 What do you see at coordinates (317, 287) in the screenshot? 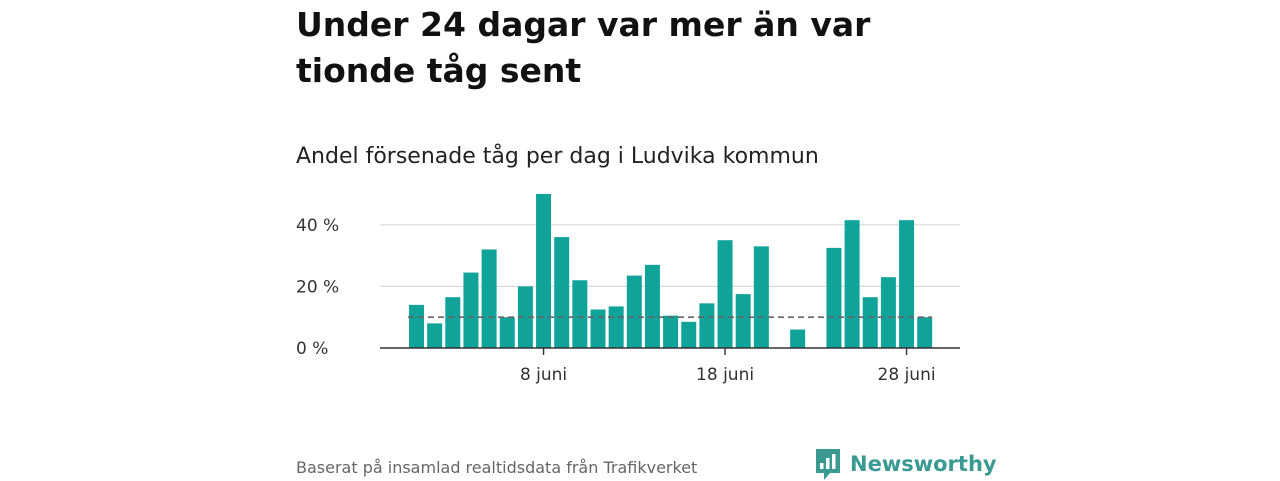
I see `y-tick-label: 20 %` at bounding box center [317, 287].